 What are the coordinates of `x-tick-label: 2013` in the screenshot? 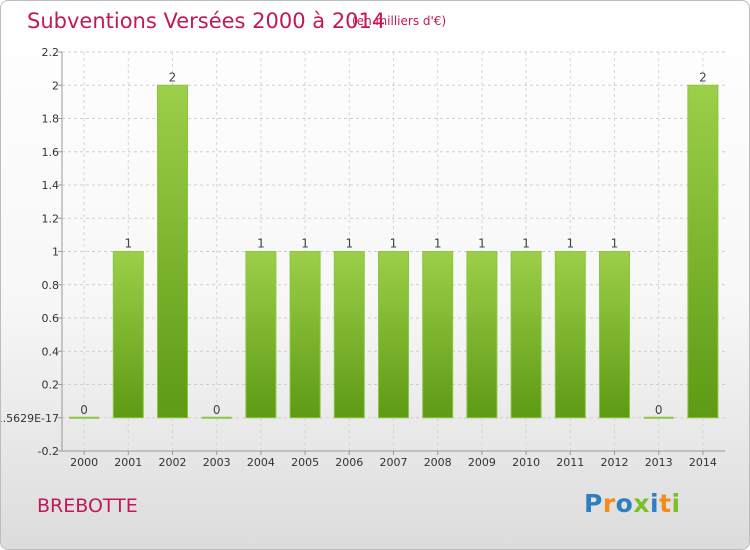 It's located at (659, 462).